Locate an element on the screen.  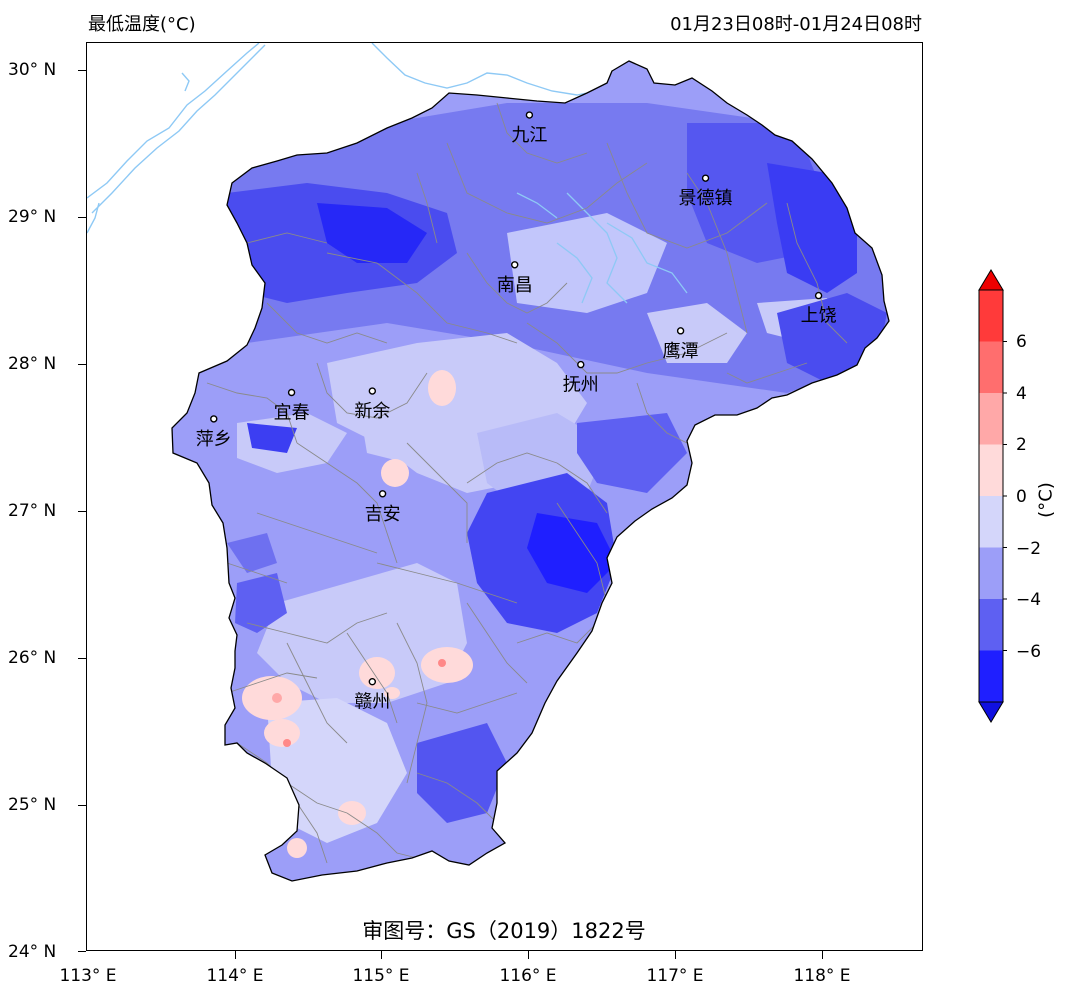
lat-label-24: 24° N is located at coordinates (32, 952).